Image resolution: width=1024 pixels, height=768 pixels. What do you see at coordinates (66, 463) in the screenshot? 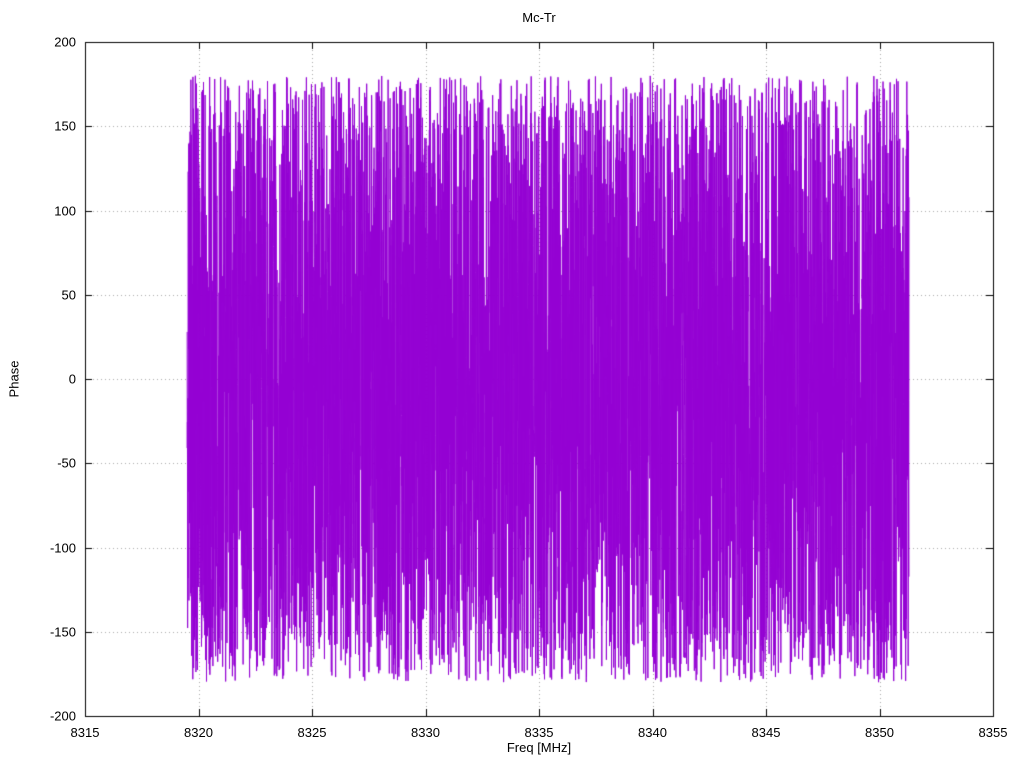
I see `y-tick-label: -50` at bounding box center [66, 463].